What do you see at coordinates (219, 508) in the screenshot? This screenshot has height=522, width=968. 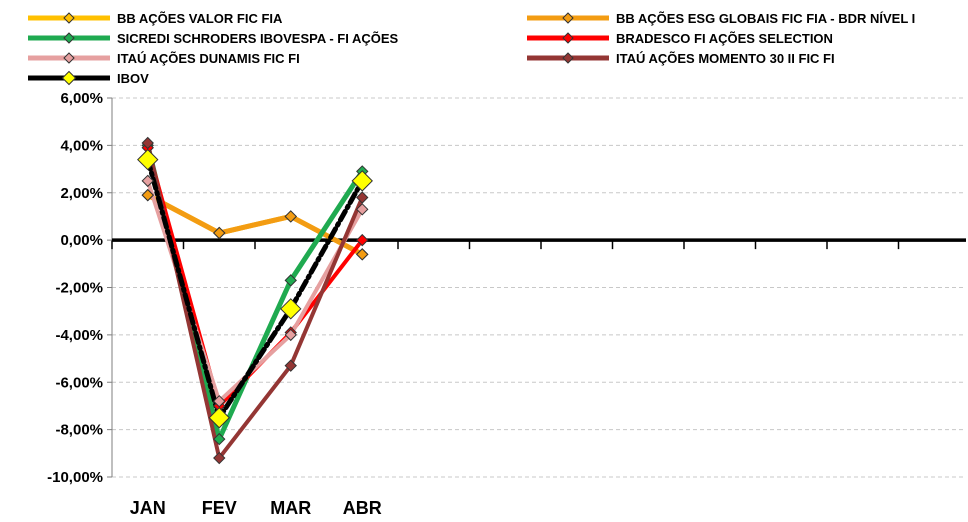 I see `x-tick-label: FEV` at bounding box center [219, 508].